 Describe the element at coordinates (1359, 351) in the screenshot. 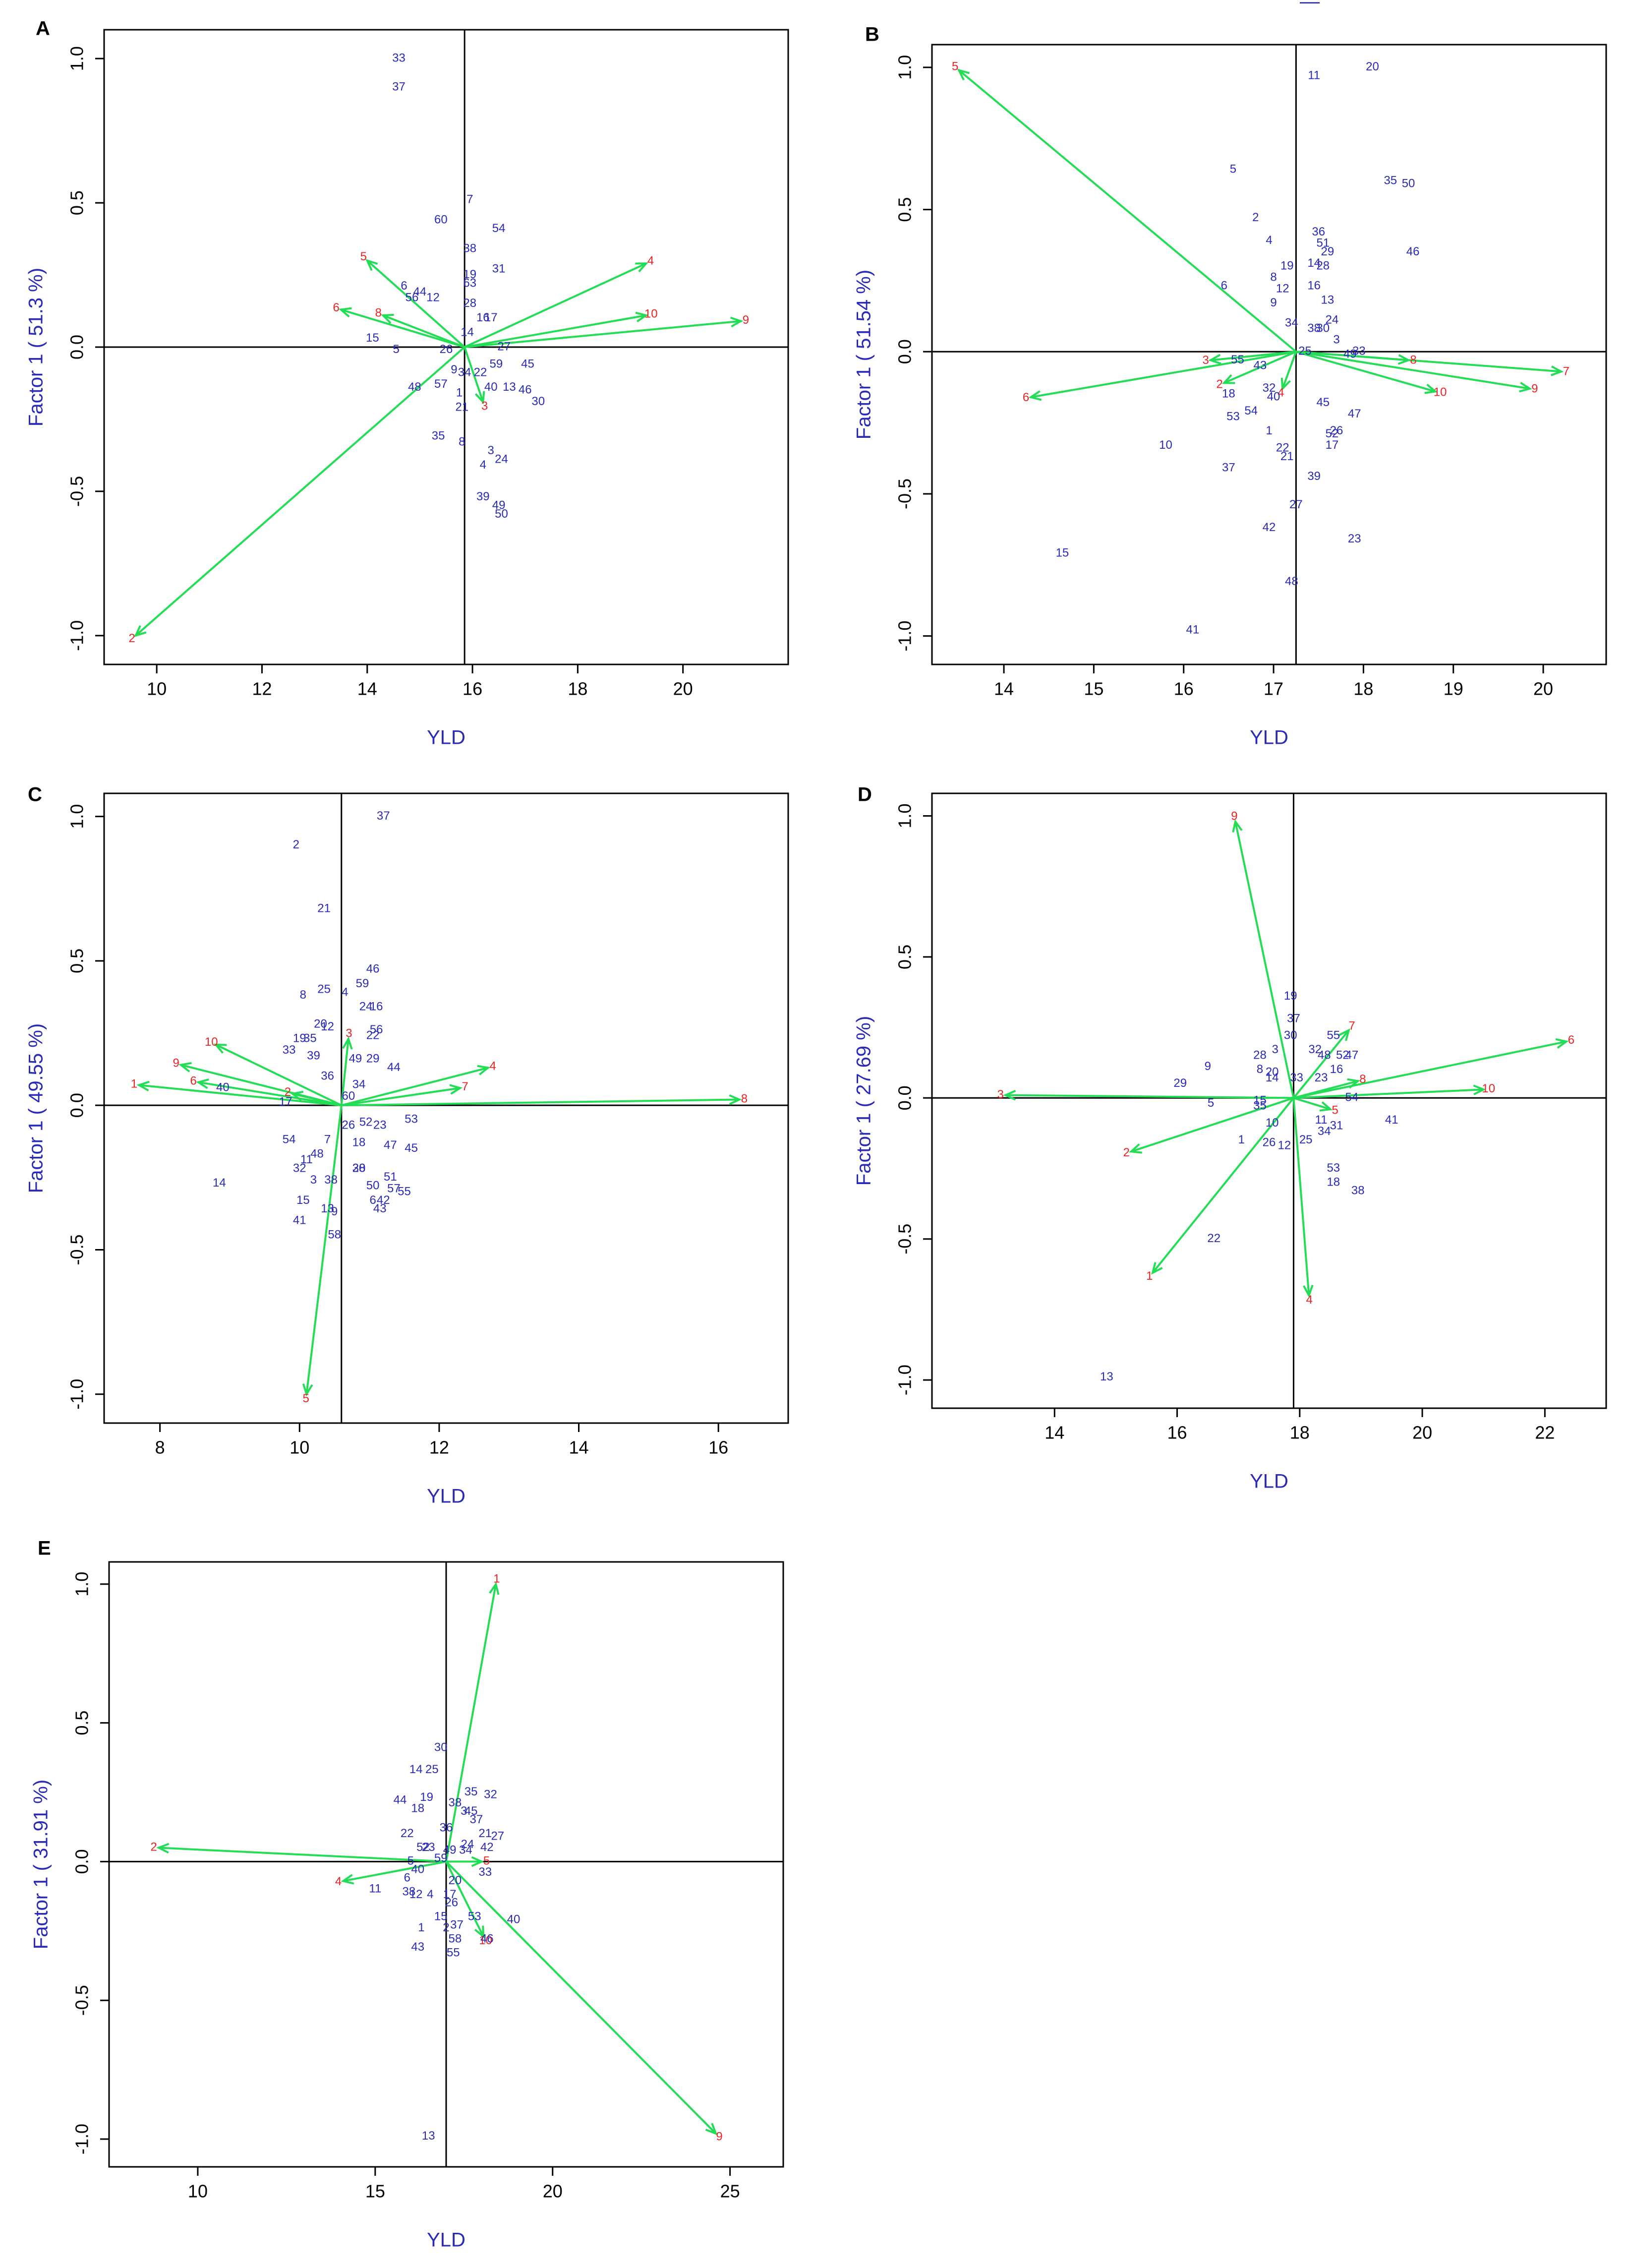

I see `genotype-point: 33` at that location.